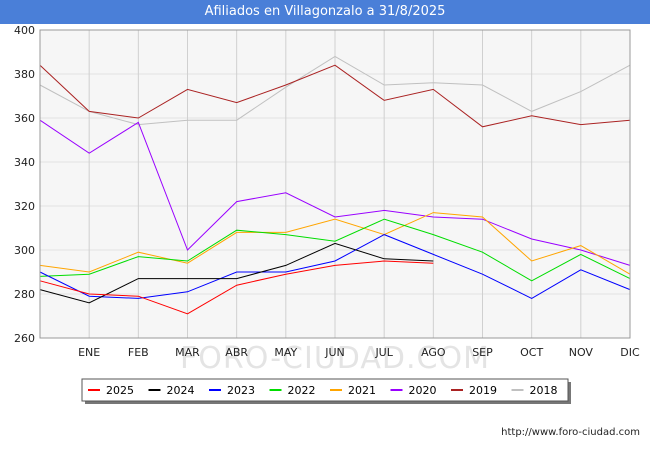 This screenshot has height=450, width=650. Describe the element at coordinates (138, 352) in the screenshot. I see `x-tick-label: FEB` at that location.